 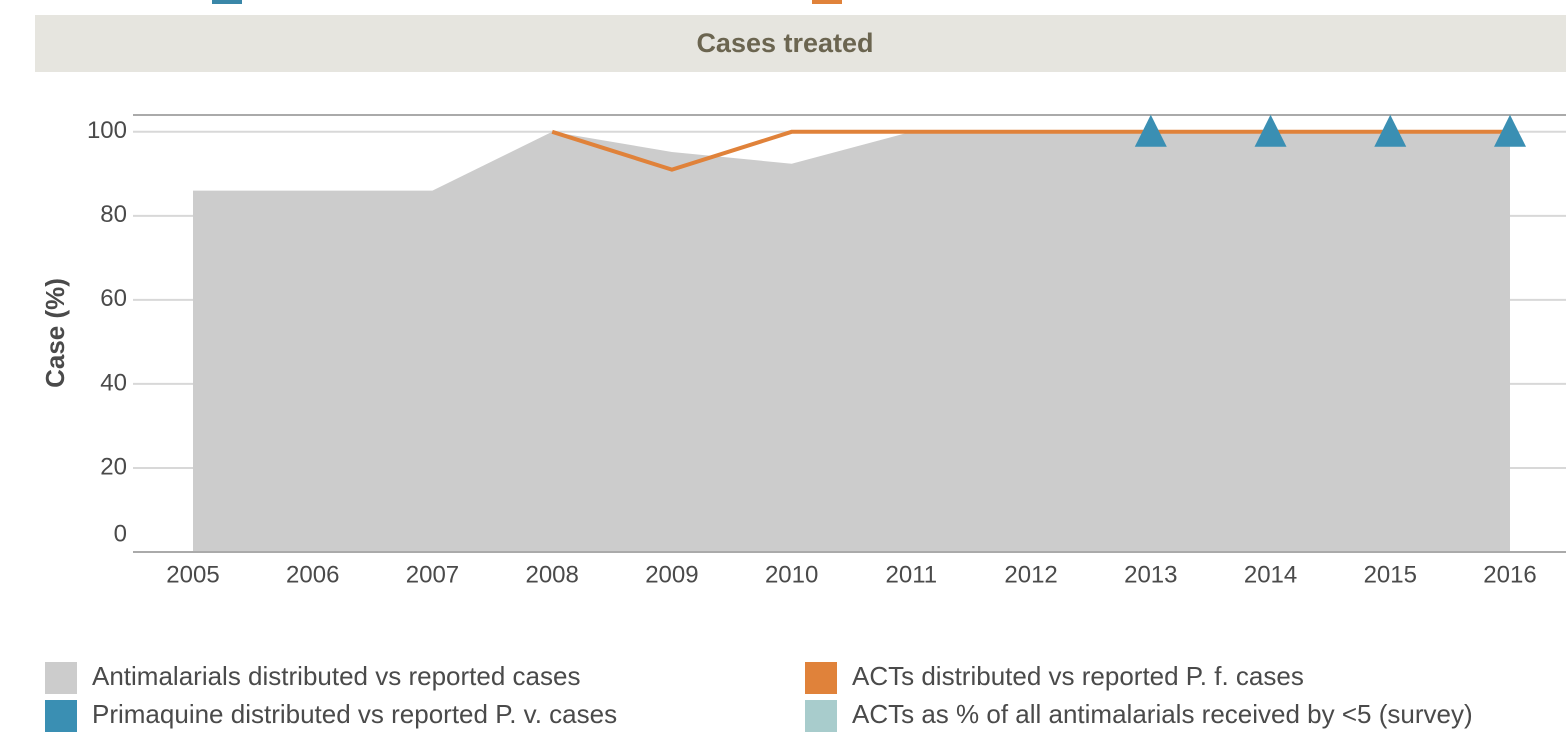 What do you see at coordinates (1390, 574) in the screenshot?
I see `x-tick-label: 2015` at bounding box center [1390, 574].